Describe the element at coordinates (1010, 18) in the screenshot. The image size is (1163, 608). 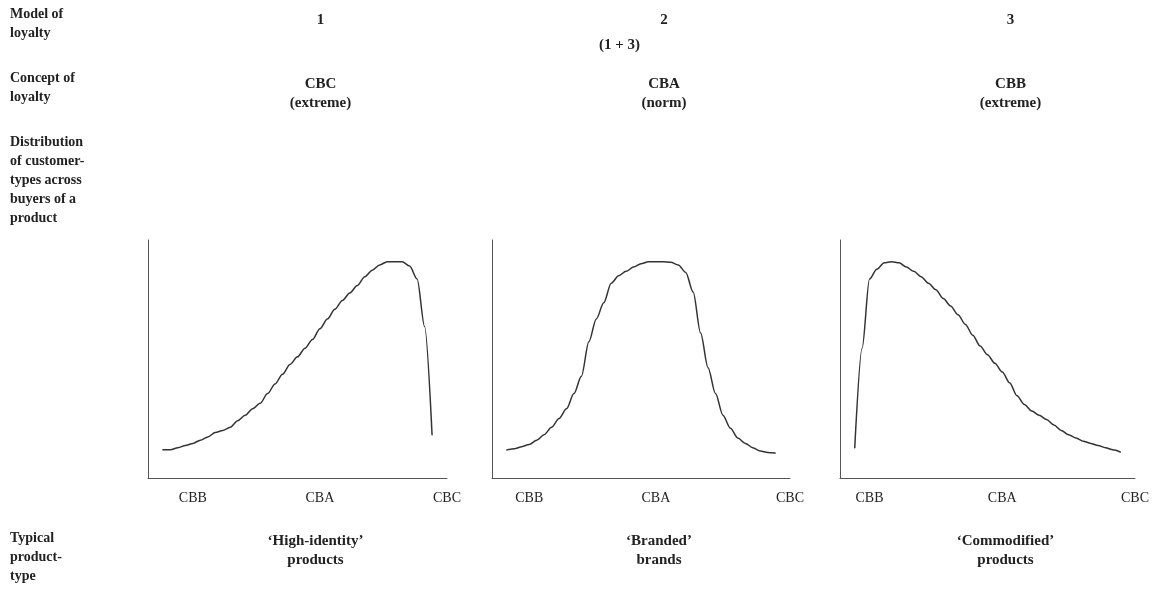
I see `chart-title: 3` at that location.